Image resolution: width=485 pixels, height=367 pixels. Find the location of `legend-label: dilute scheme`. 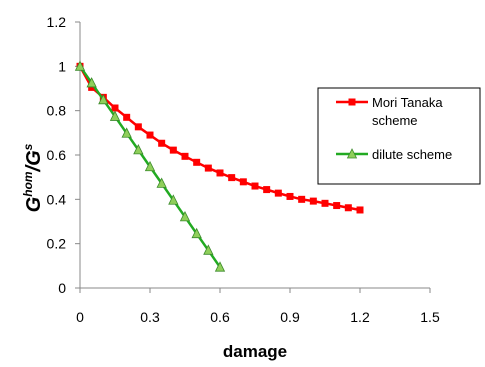

legend-label: dilute scheme is located at coordinates (412, 154).